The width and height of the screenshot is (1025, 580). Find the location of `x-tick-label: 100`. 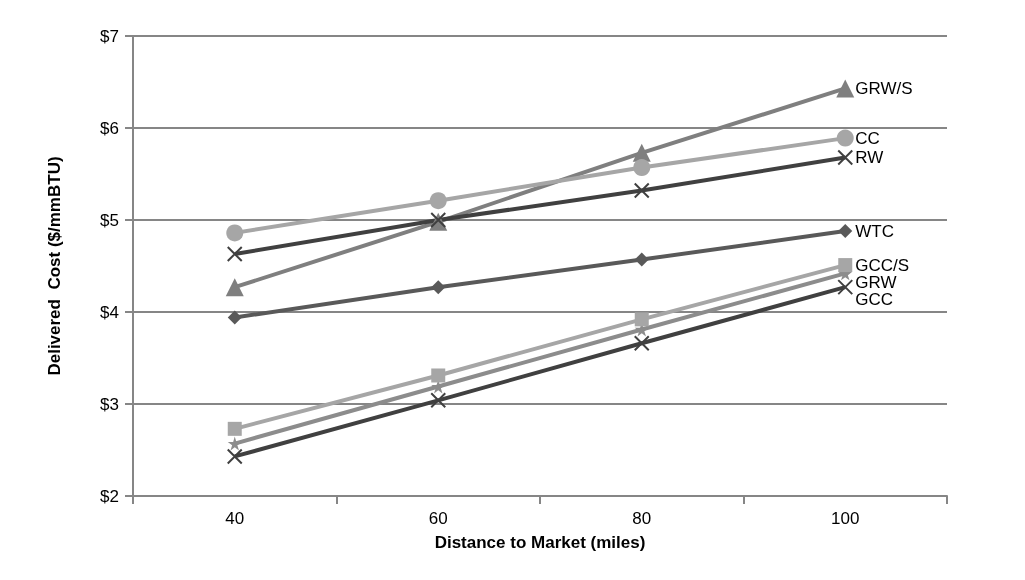

x-tick-label: 100 is located at coordinates (845, 518).